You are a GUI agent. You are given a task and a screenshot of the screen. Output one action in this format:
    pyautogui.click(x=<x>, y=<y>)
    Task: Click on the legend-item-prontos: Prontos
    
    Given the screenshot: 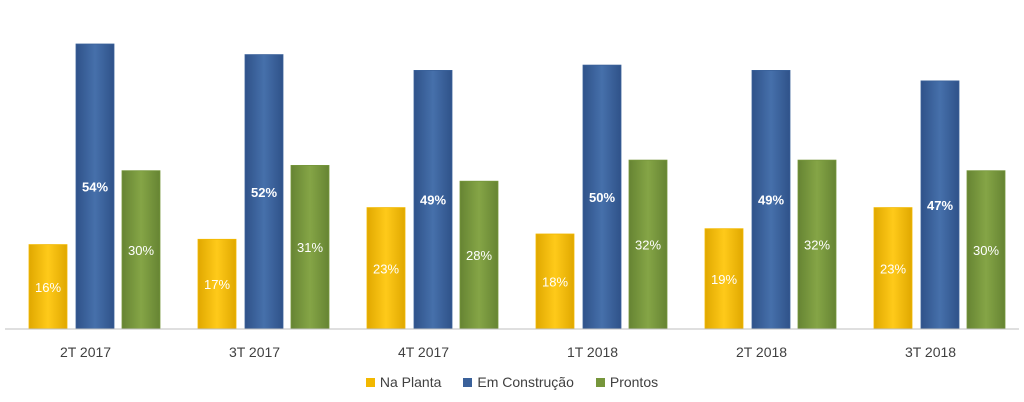 What is the action you would take?
    pyautogui.click(x=627, y=382)
    